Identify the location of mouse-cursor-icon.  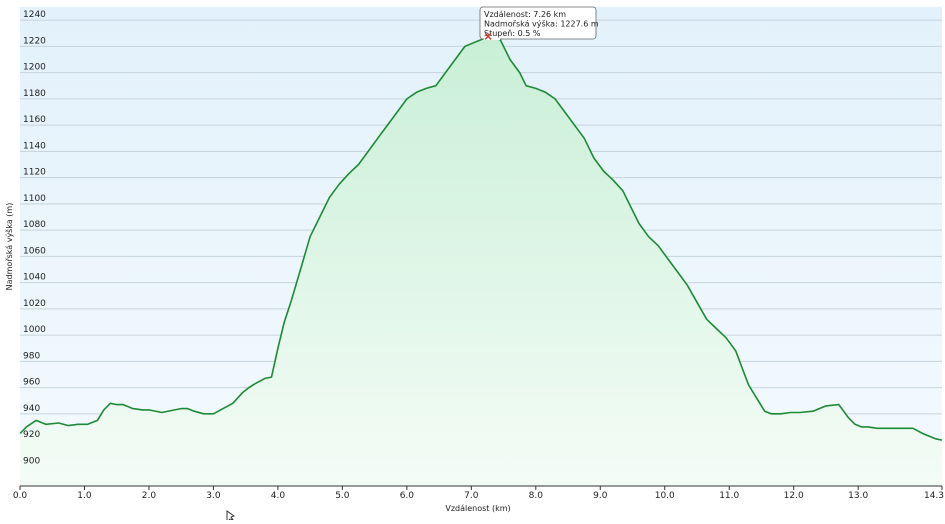
(230, 517).